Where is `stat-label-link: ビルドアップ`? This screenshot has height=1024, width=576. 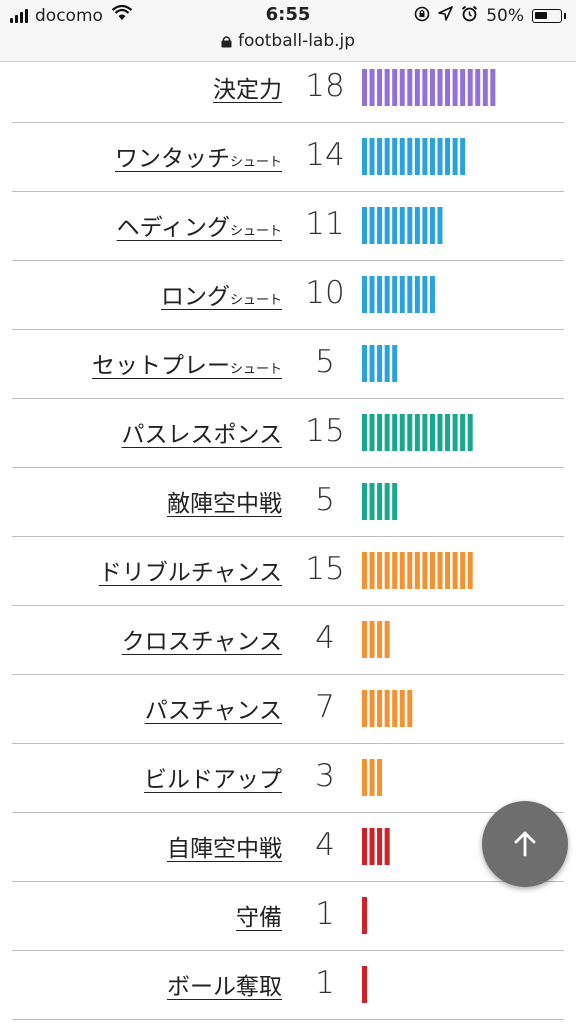
stat-label-link: ビルドアップ is located at coordinates (213, 777).